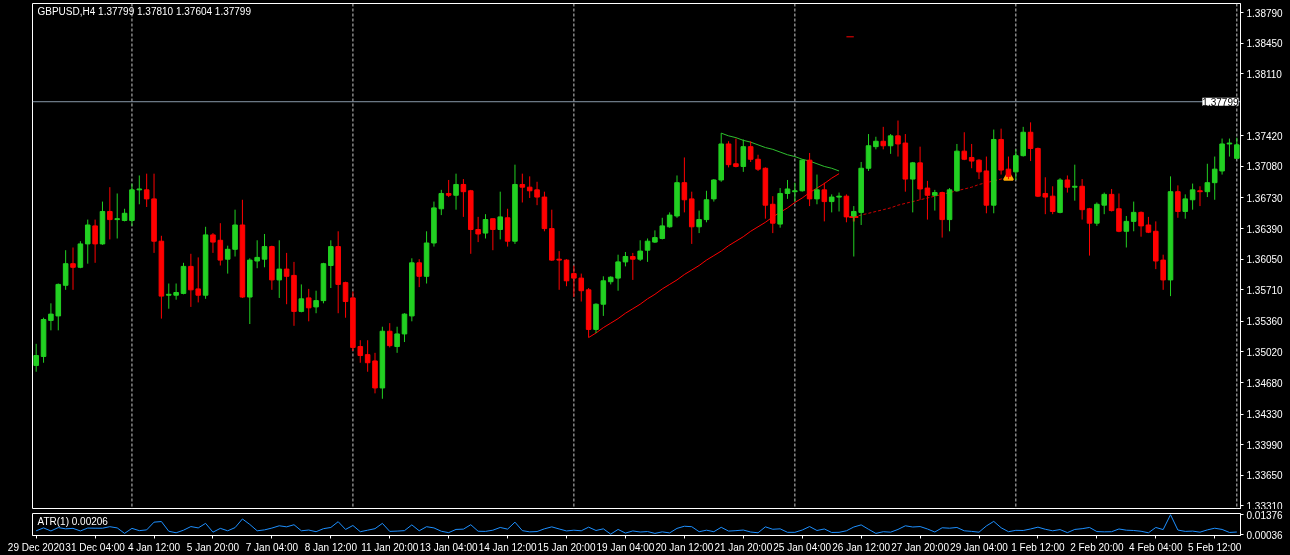 The width and height of the screenshot is (1290, 555). Describe the element at coordinates (1265, 198) in the screenshot. I see `y-tick-label: 1.36730` at that location.